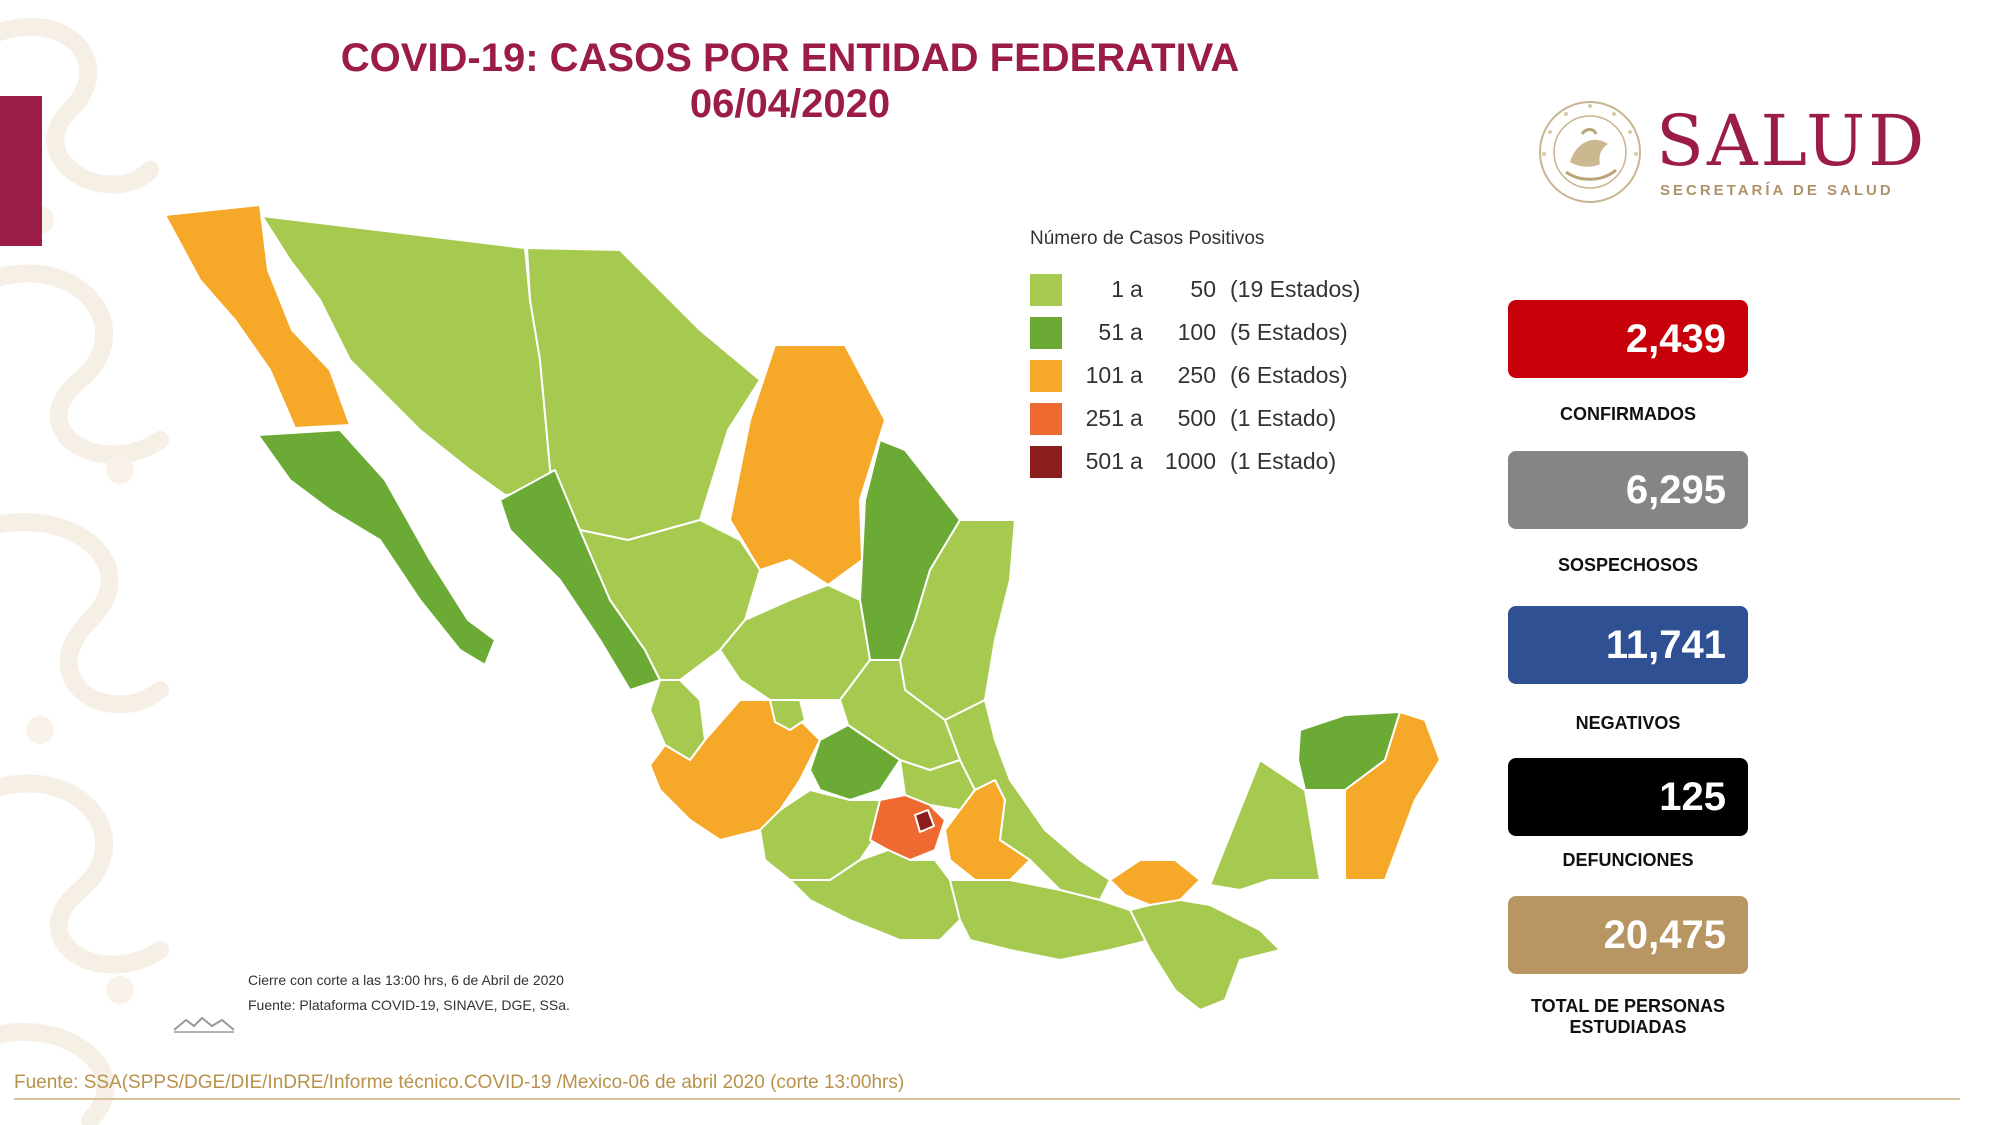 The height and width of the screenshot is (1125, 2000). Describe the element at coordinates (1205, 955) in the screenshot. I see `state-chiapas` at that location.